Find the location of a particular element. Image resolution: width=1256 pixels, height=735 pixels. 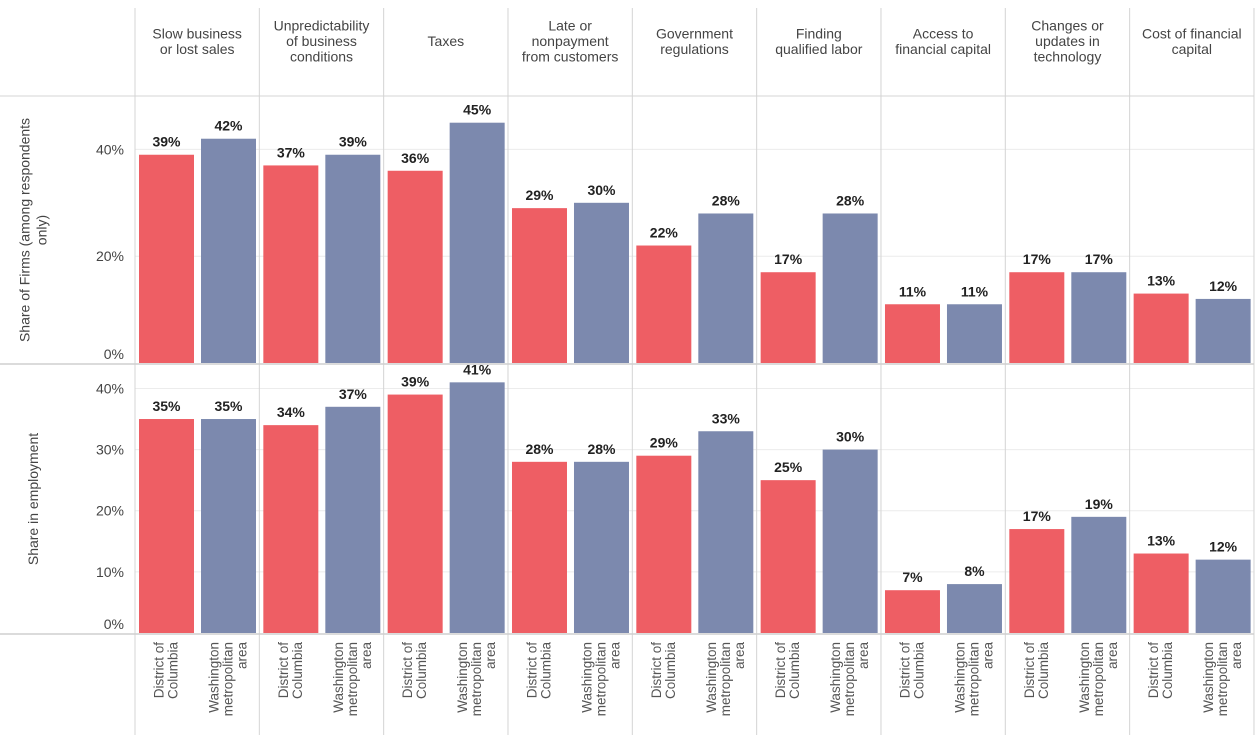

column-header-late-or-nonpayment-from-customers: Late or nonpayment from customers is located at coordinates (570, 41).